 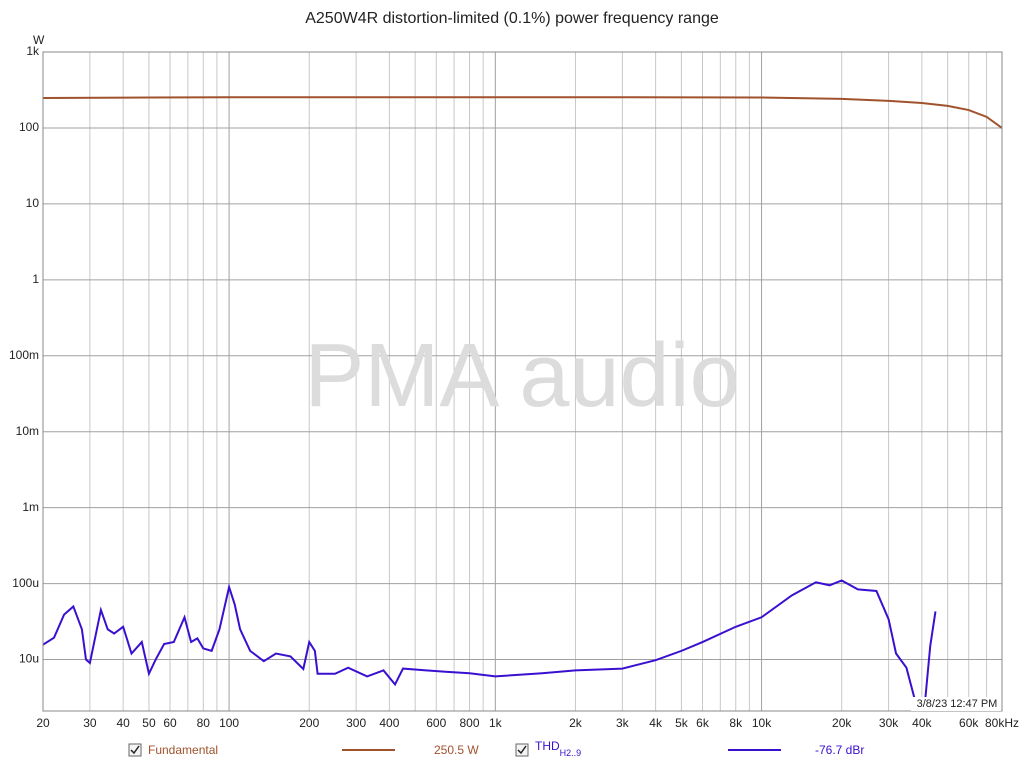 I want to click on x-tick-label: 30k, so click(x=889, y=723).